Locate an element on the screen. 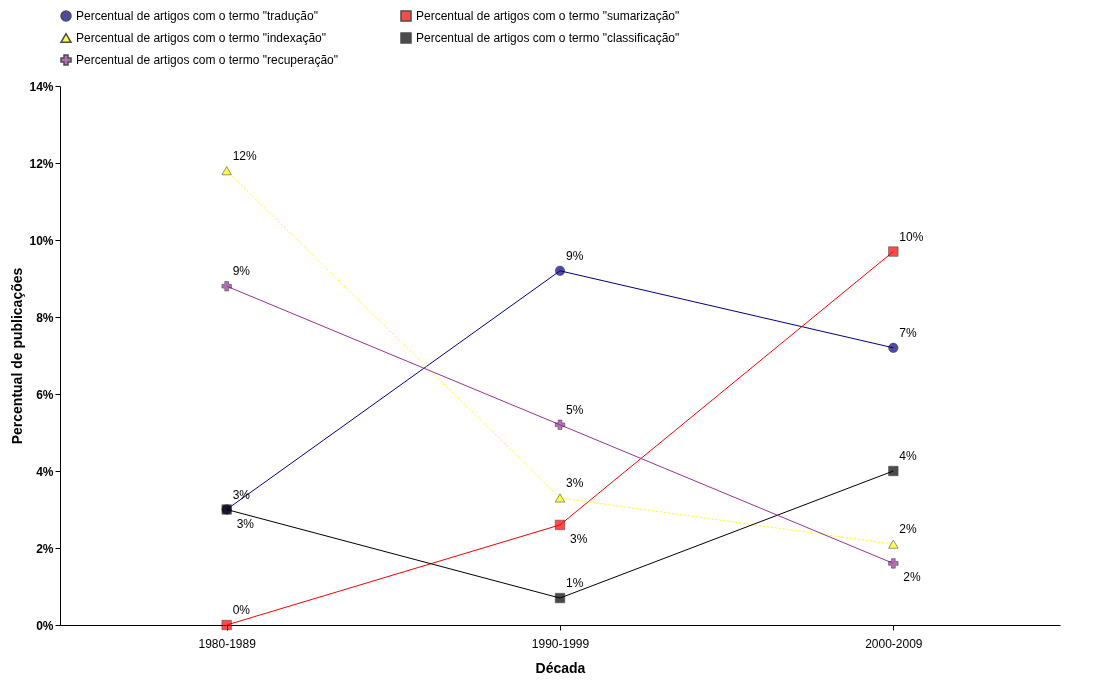 This screenshot has height=695, width=1104. data-label: 1% is located at coordinates (575, 583).